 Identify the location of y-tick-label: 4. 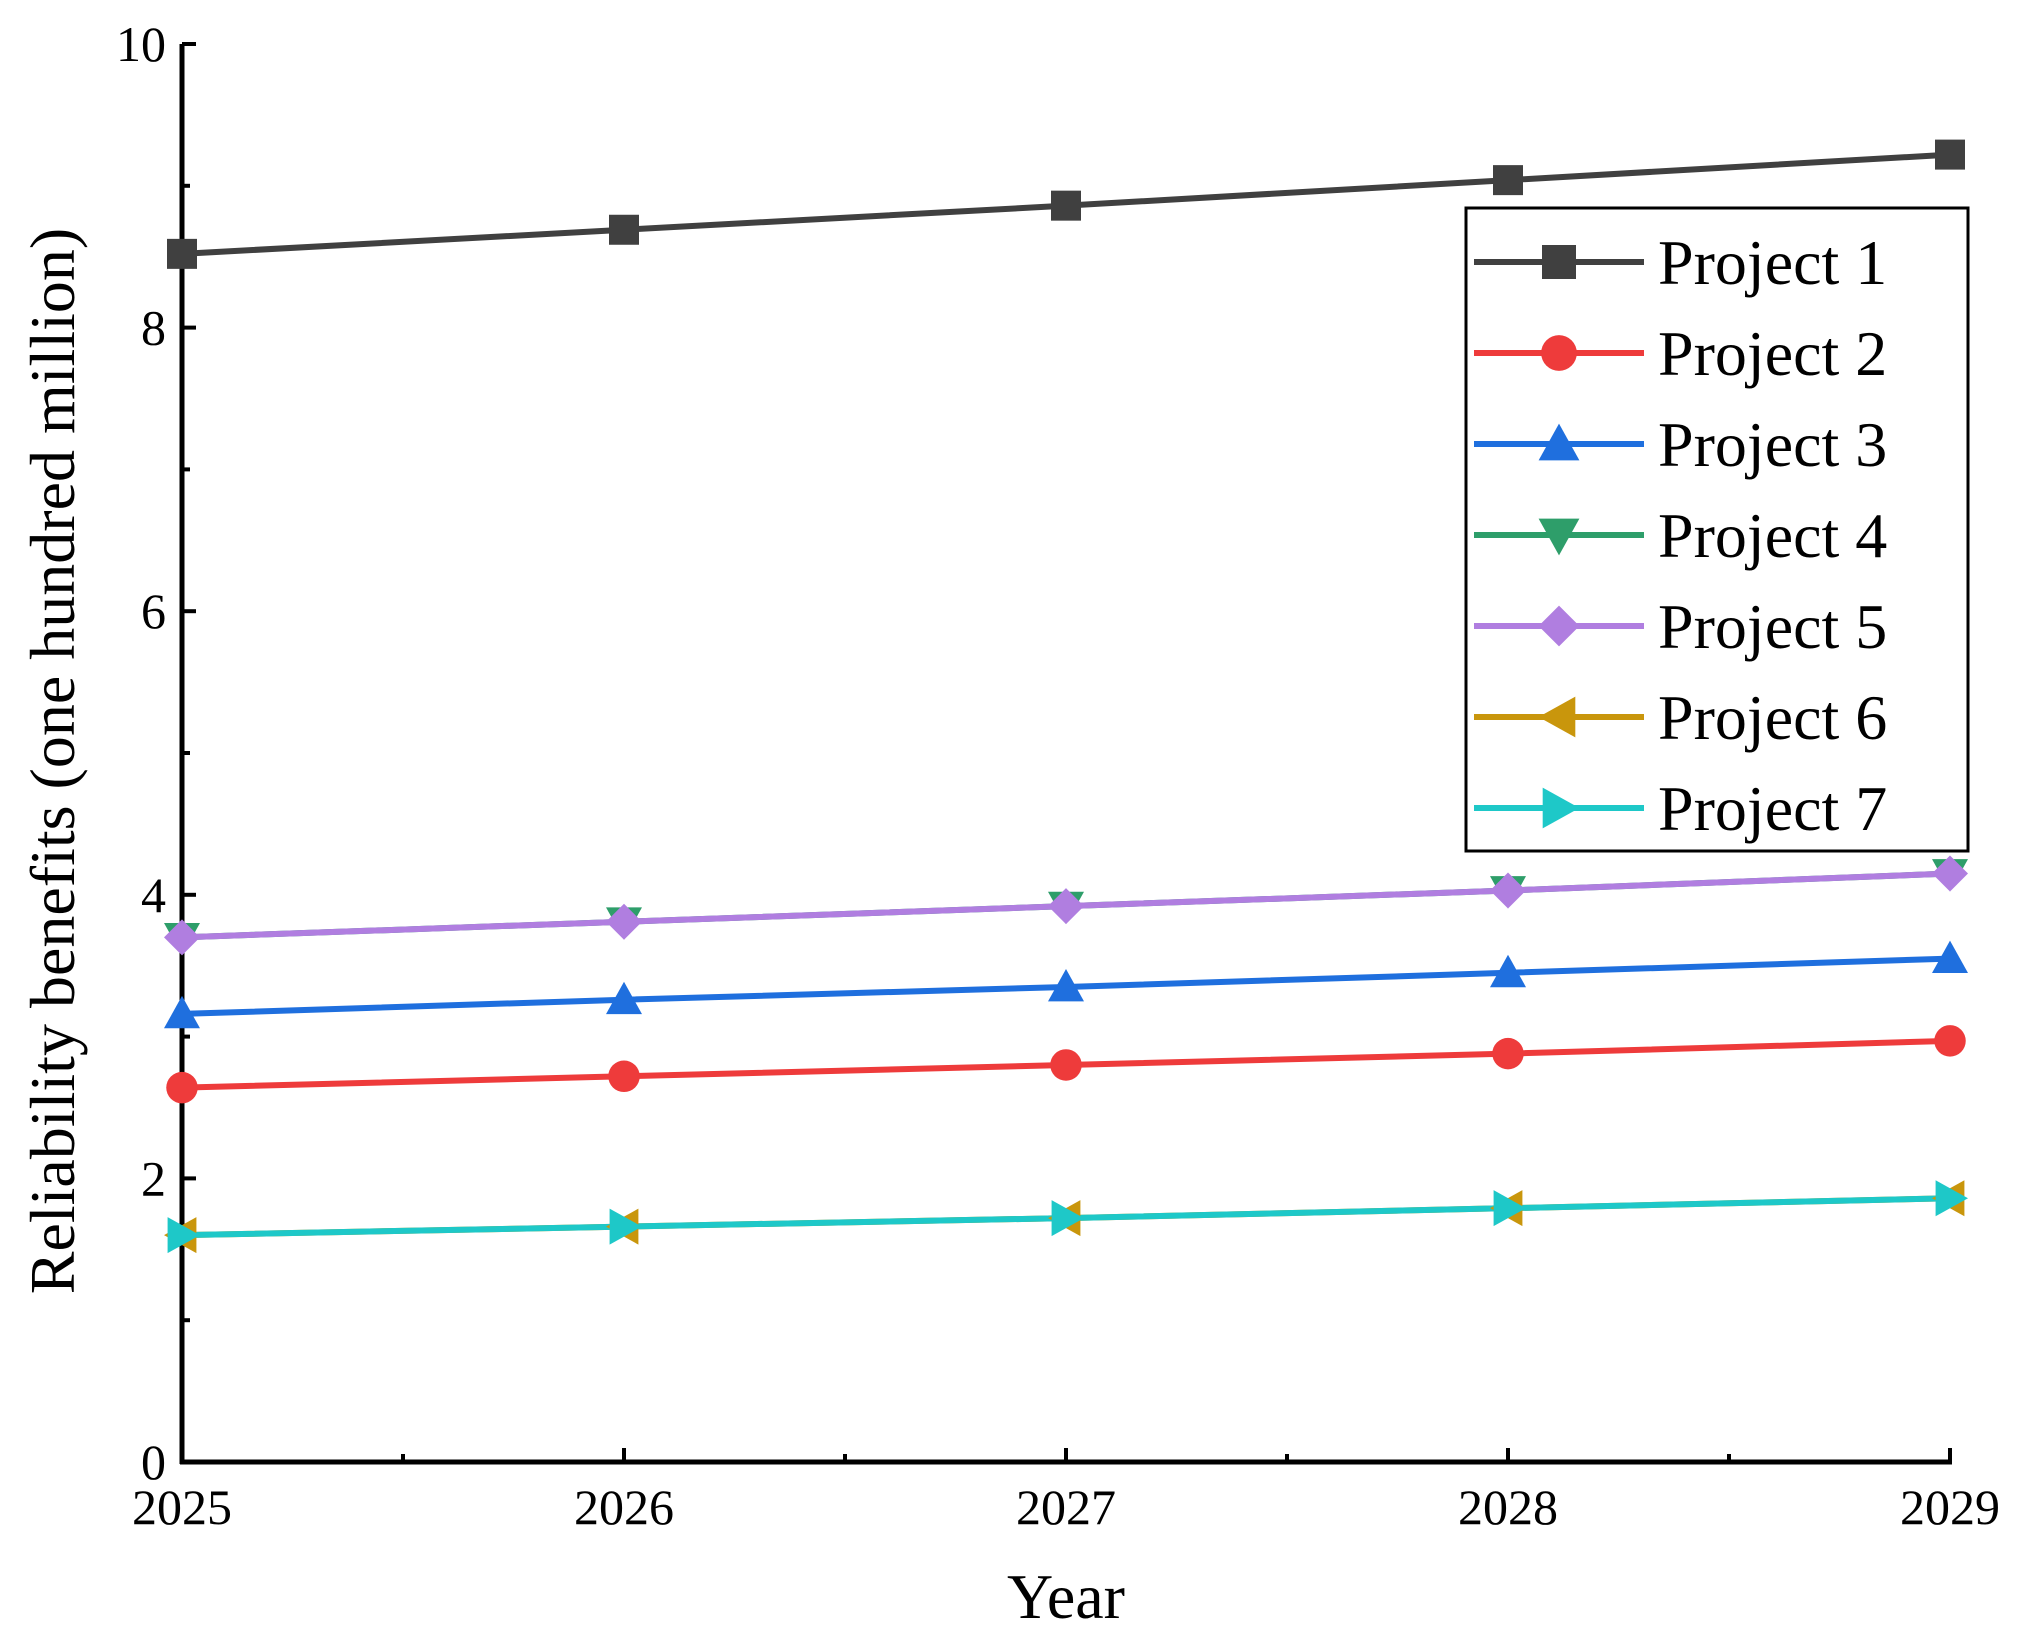
(153, 895).